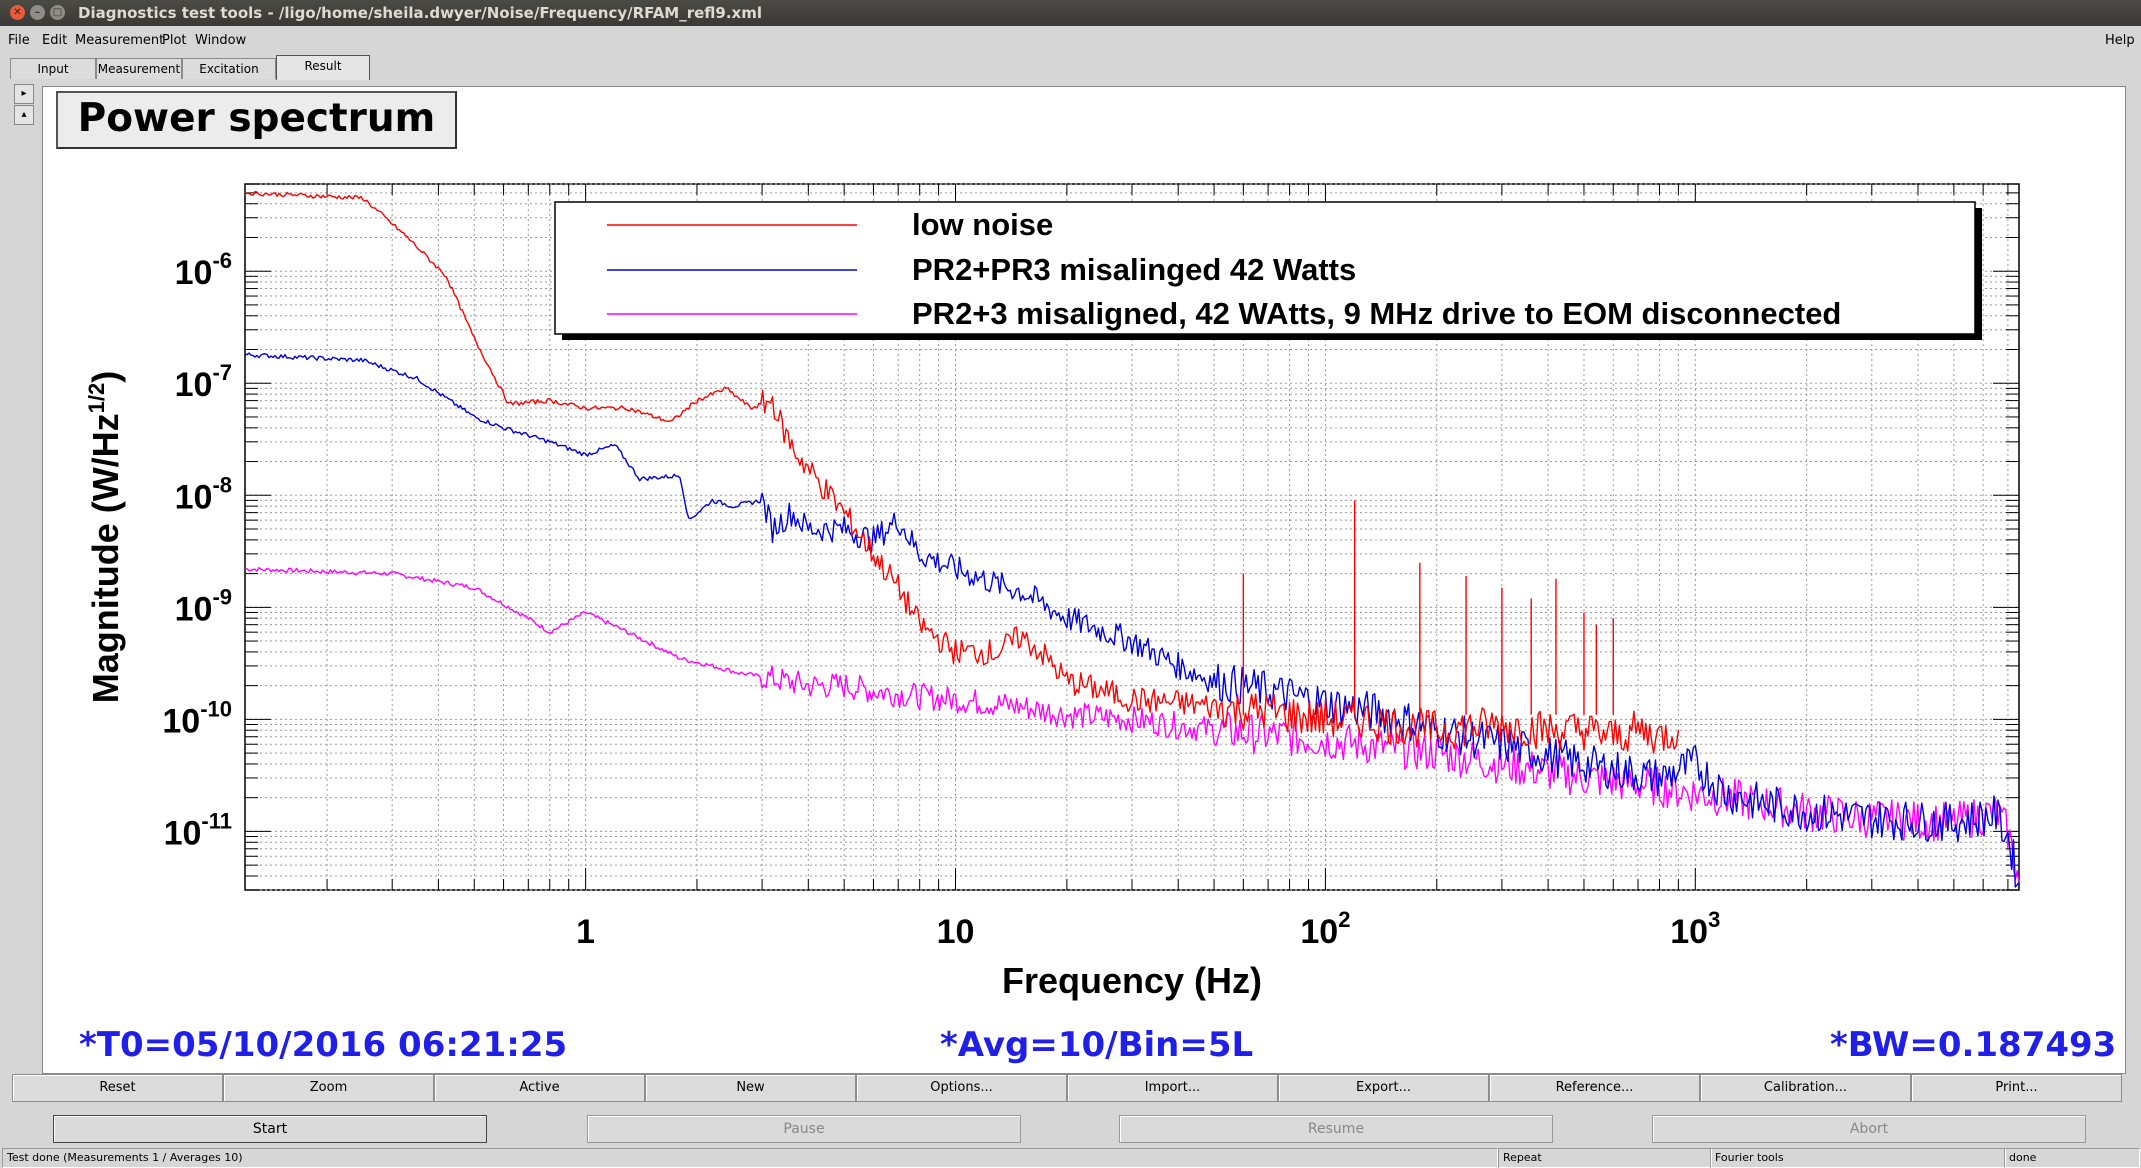 The width and height of the screenshot is (2141, 1168). Describe the element at coordinates (221, 40) in the screenshot. I see `menu-window: Window` at that location.